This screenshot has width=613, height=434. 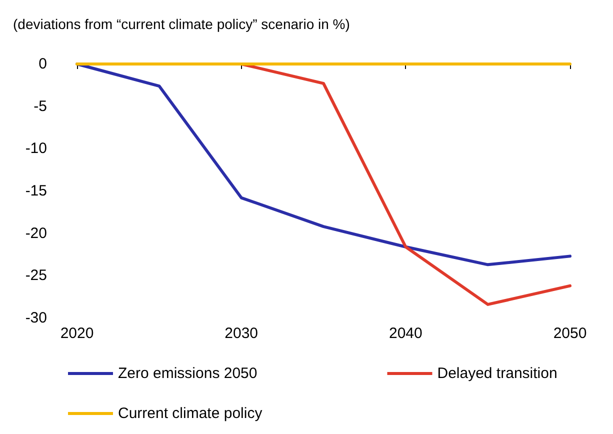 I want to click on legend-label: Current climate policy, so click(x=190, y=413).